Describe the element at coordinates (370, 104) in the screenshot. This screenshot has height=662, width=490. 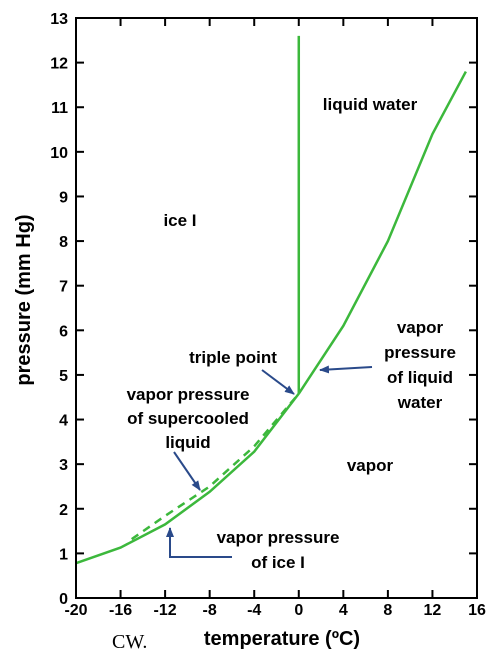
I see `annotation: liquid water` at that location.